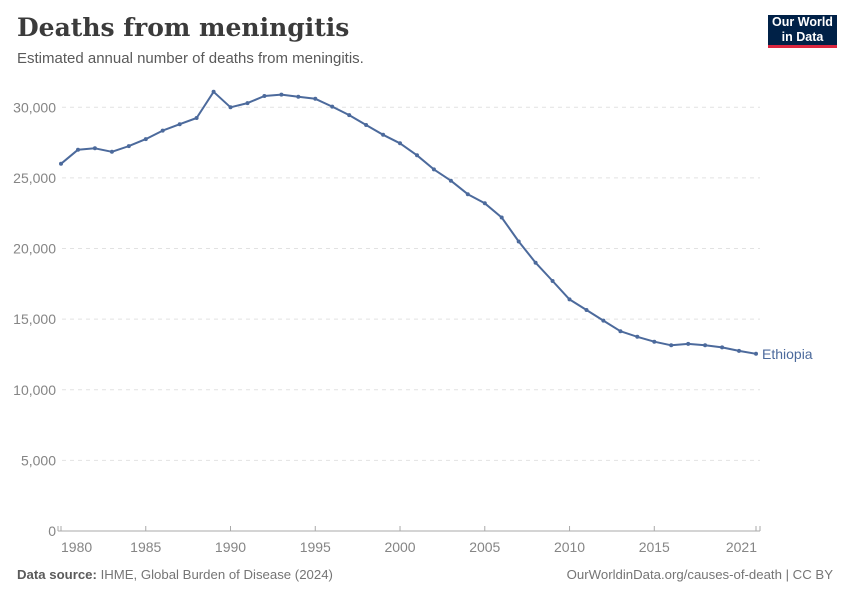 This screenshot has width=850, height=600. What do you see at coordinates (52, 531) in the screenshot?
I see `y-tick-label: 0` at bounding box center [52, 531].